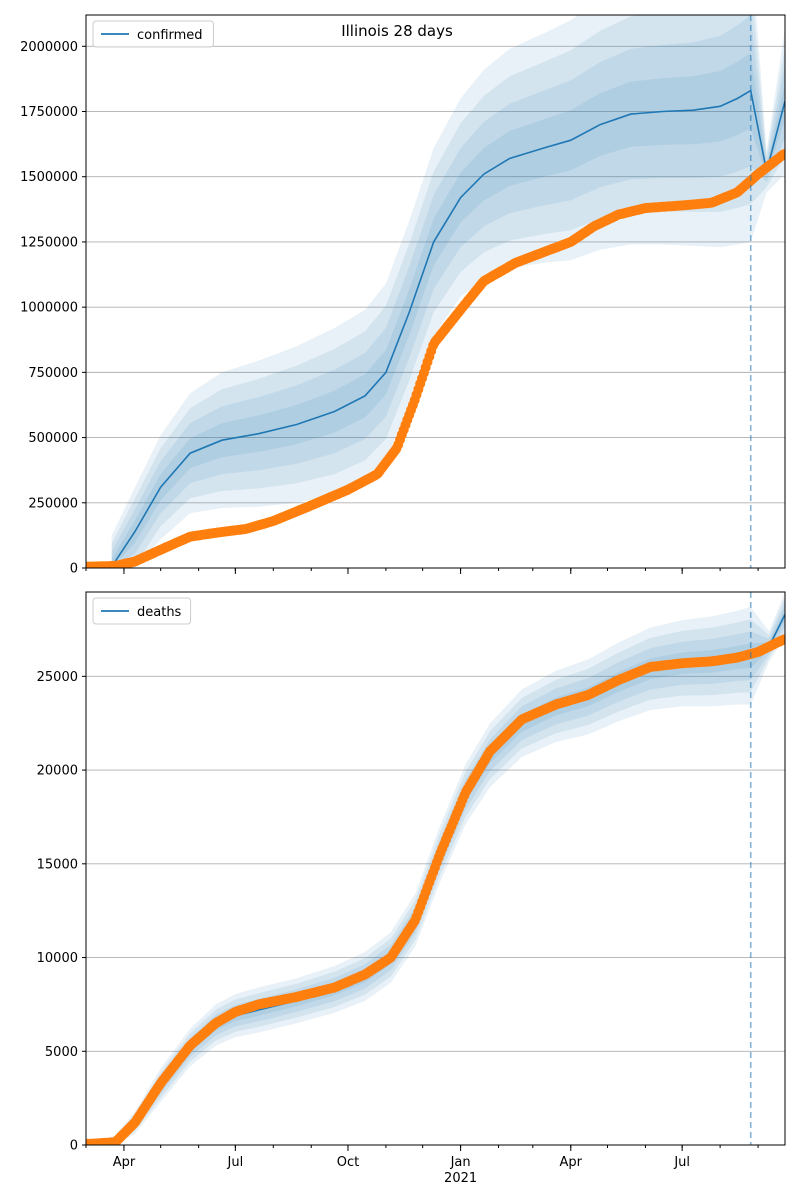 This screenshot has height=1200, width=800. What do you see at coordinates (61, 1052) in the screenshot?
I see `y-tick-label: 5000` at bounding box center [61, 1052].